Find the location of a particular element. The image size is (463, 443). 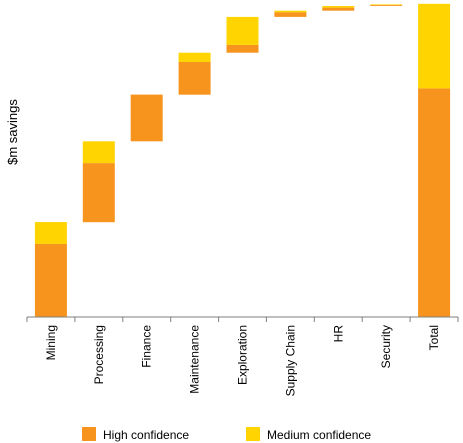

x-tick-label-total: Total is located at coordinates (434, 337).